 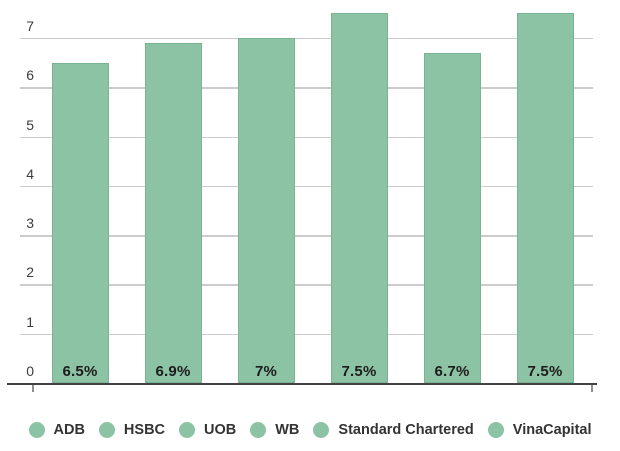 What do you see at coordinates (452, 217) in the screenshot?
I see `bar-standard-chartered: 6.7%` at bounding box center [452, 217].